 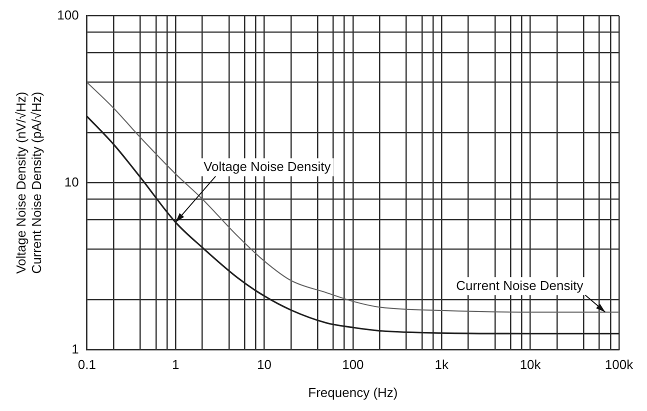 I want to click on y-tick-label: 1, so click(x=75, y=348).